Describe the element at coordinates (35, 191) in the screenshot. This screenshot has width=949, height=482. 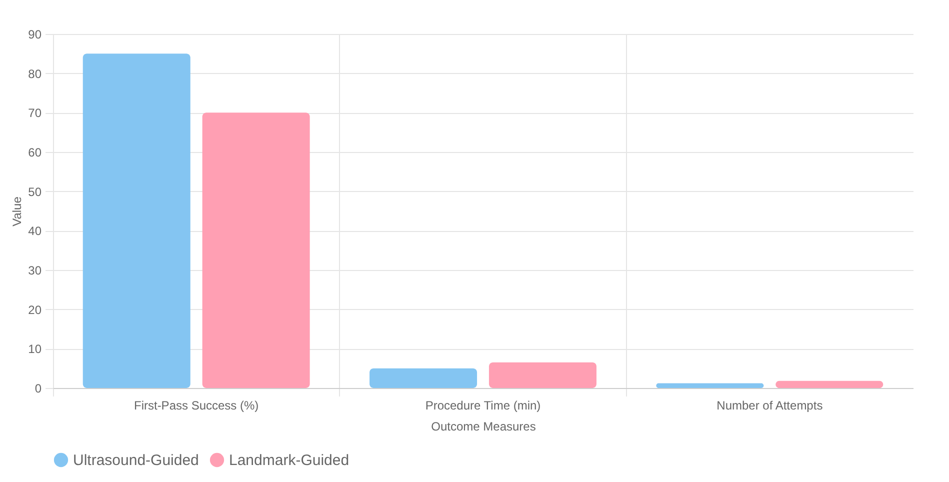
I see `y-tick-label: 50` at that location.